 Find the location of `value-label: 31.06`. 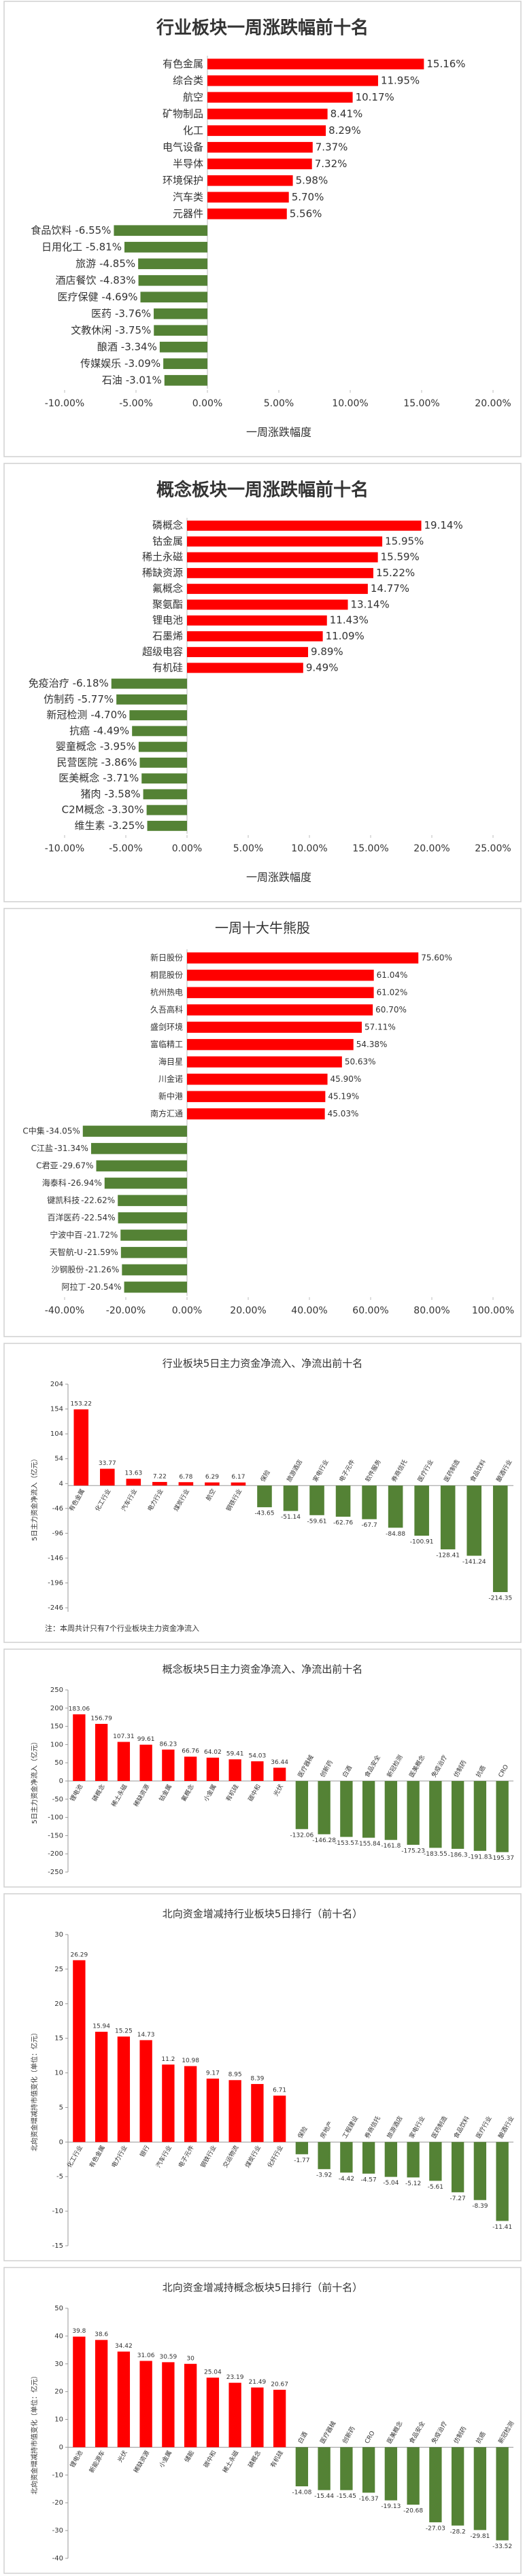

value-label: 31.06 is located at coordinates (146, 2355).